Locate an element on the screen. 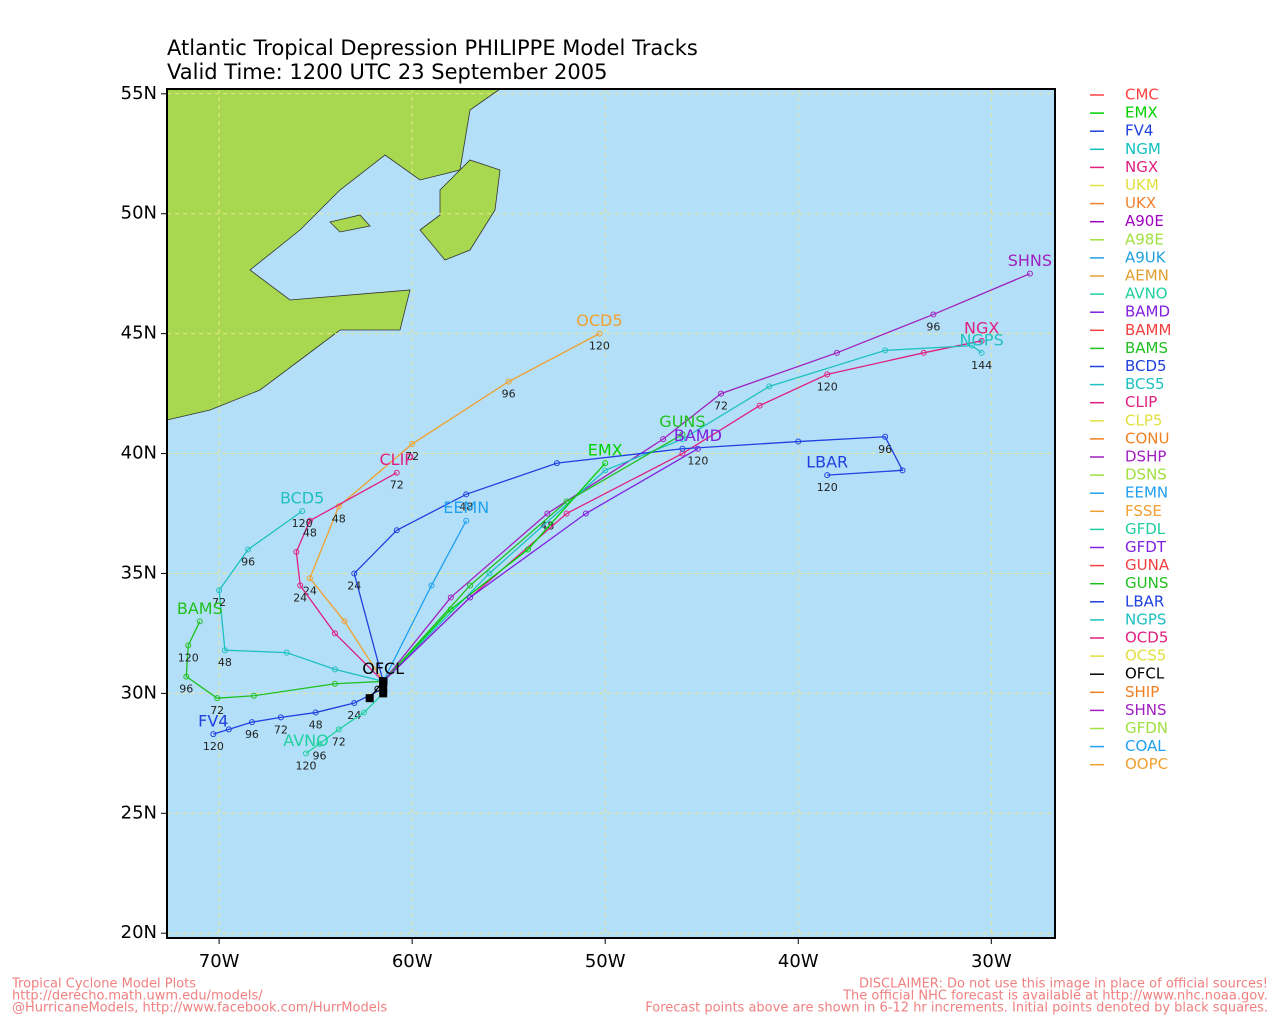 This screenshot has width=1280, height=1024. track-name: BAMD is located at coordinates (698, 435).